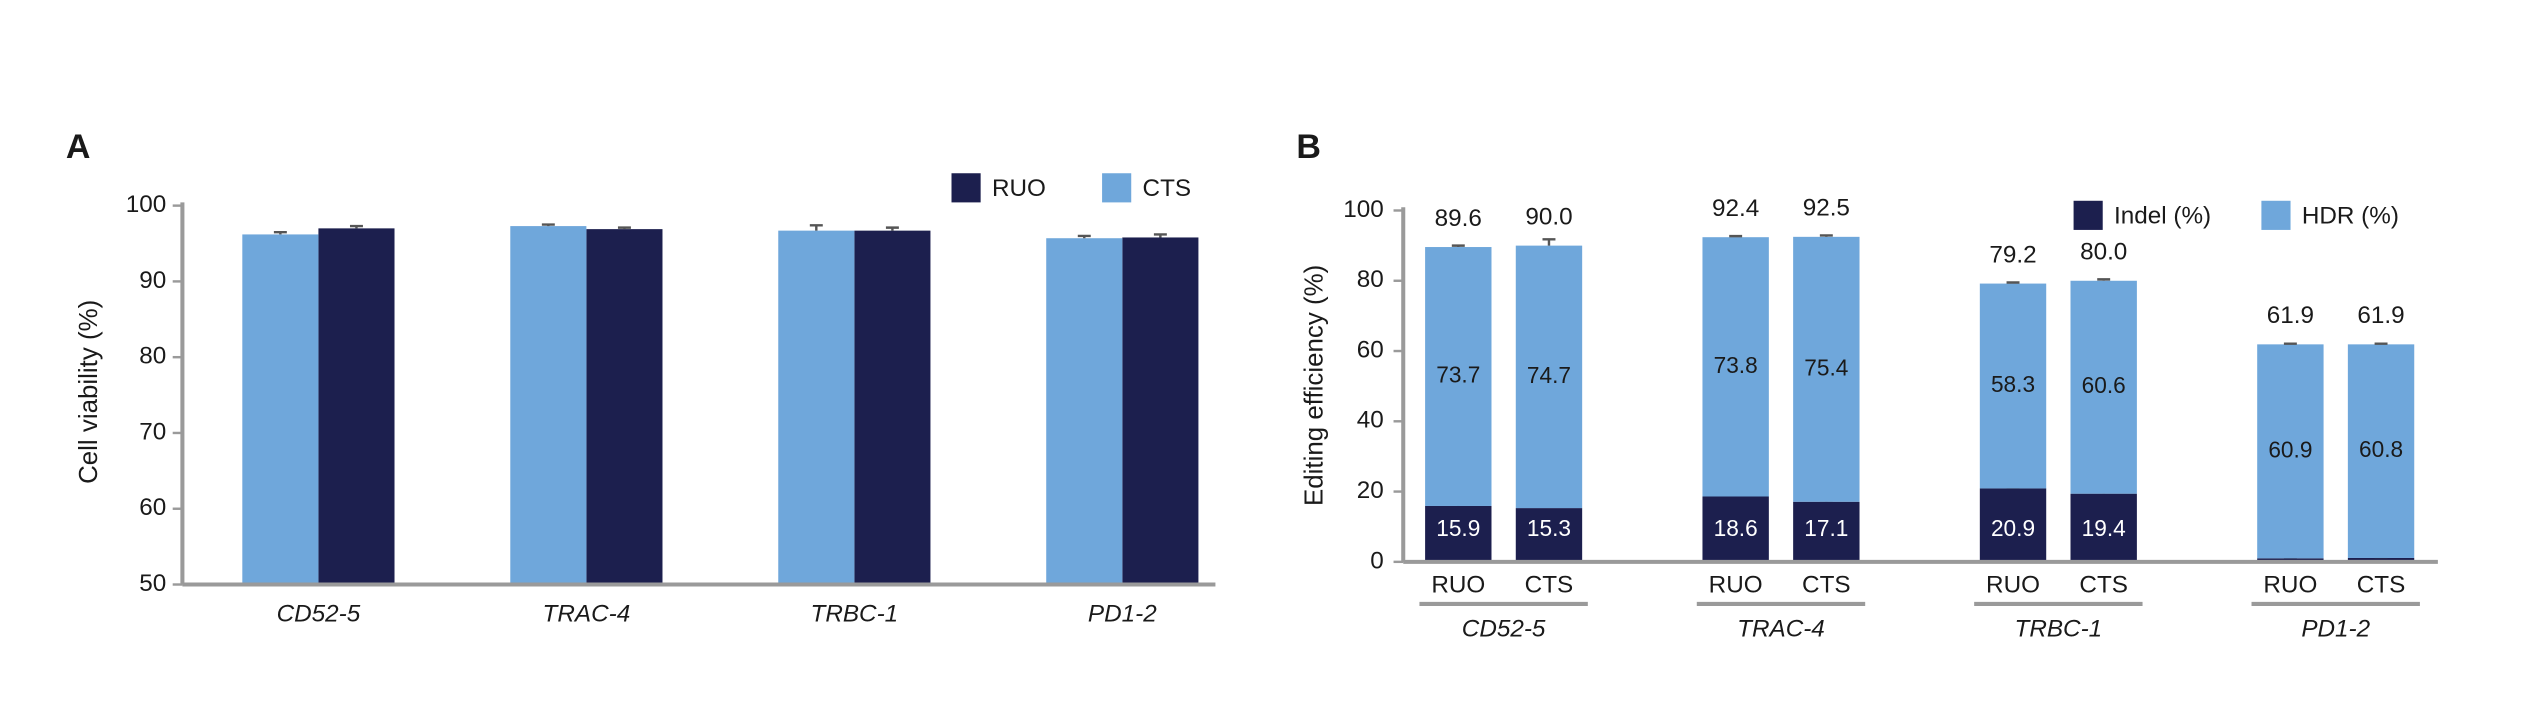 This screenshot has width=2528, height=727. I want to click on value-label: 19.4, so click(2104, 528).